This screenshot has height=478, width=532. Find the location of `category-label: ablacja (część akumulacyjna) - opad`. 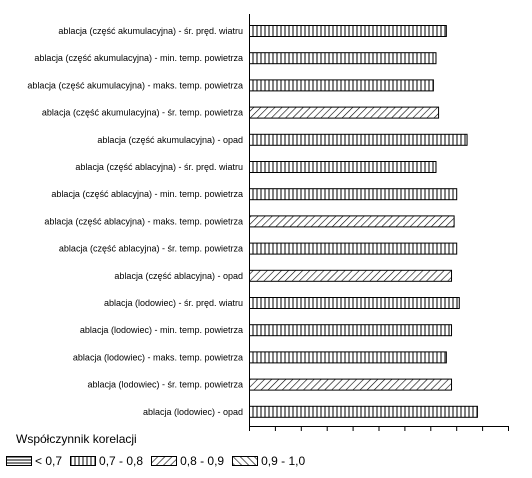

category-label: ablacja (część akumulacyjna) - opad is located at coordinates (170, 140).